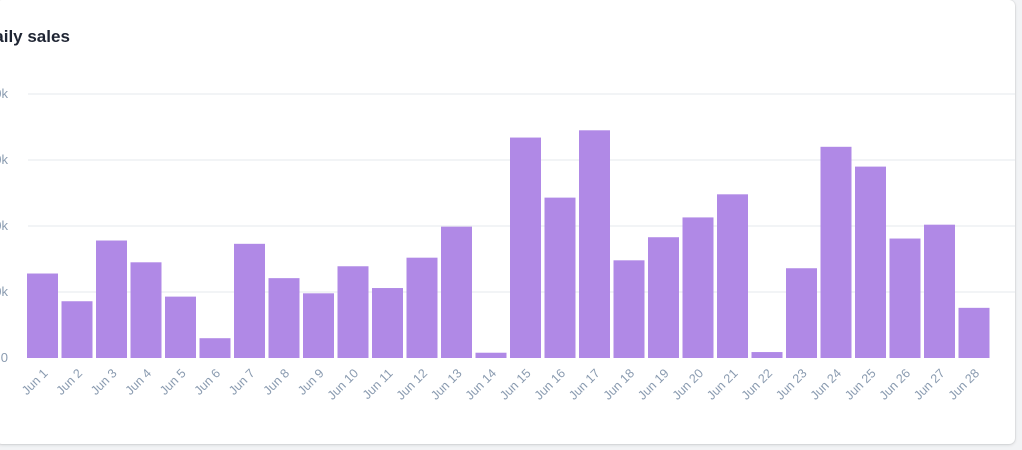 The height and width of the screenshot is (450, 1022). Describe the element at coordinates (964, 384) in the screenshot. I see `x-tick-label: Jun 28` at that location.